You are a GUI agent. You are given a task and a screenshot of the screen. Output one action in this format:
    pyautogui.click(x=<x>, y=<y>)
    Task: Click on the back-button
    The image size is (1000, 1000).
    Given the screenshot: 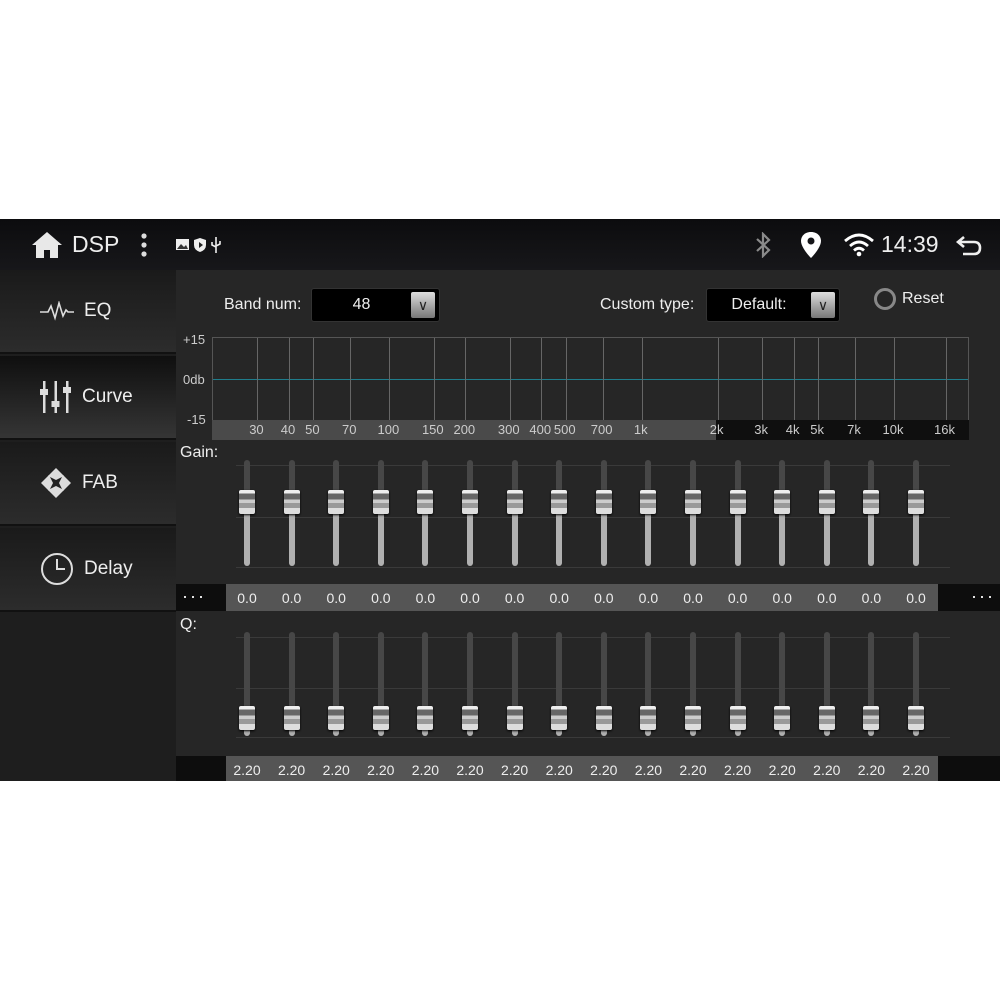 What is the action you would take?
    pyautogui.click(x=969, y=244)
    